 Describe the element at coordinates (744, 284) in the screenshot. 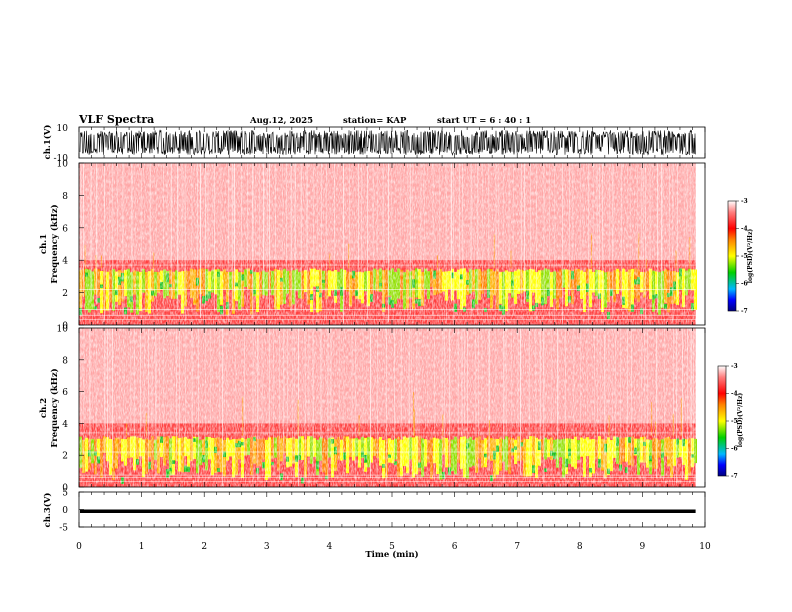

I see `ch1-colorbar-tick-label: -6` at that location.